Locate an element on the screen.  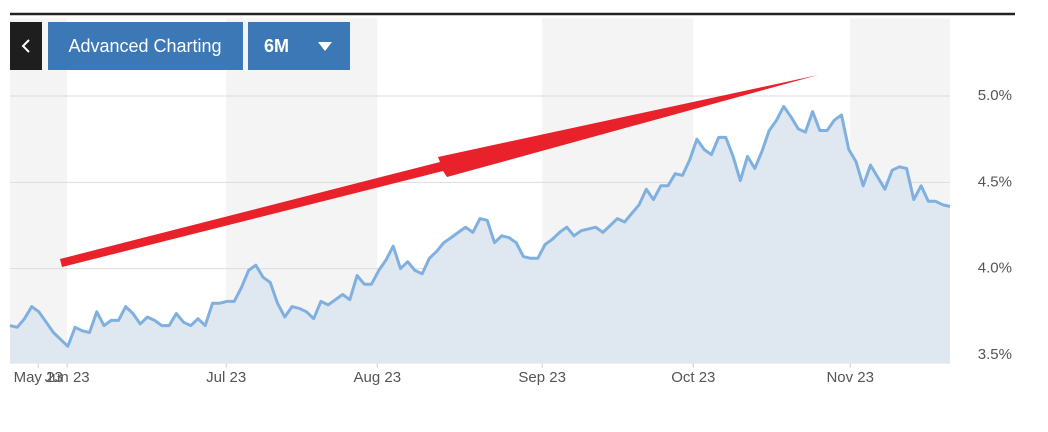
x-tick-label: Nov 23 is located at coordinates (850, 377).